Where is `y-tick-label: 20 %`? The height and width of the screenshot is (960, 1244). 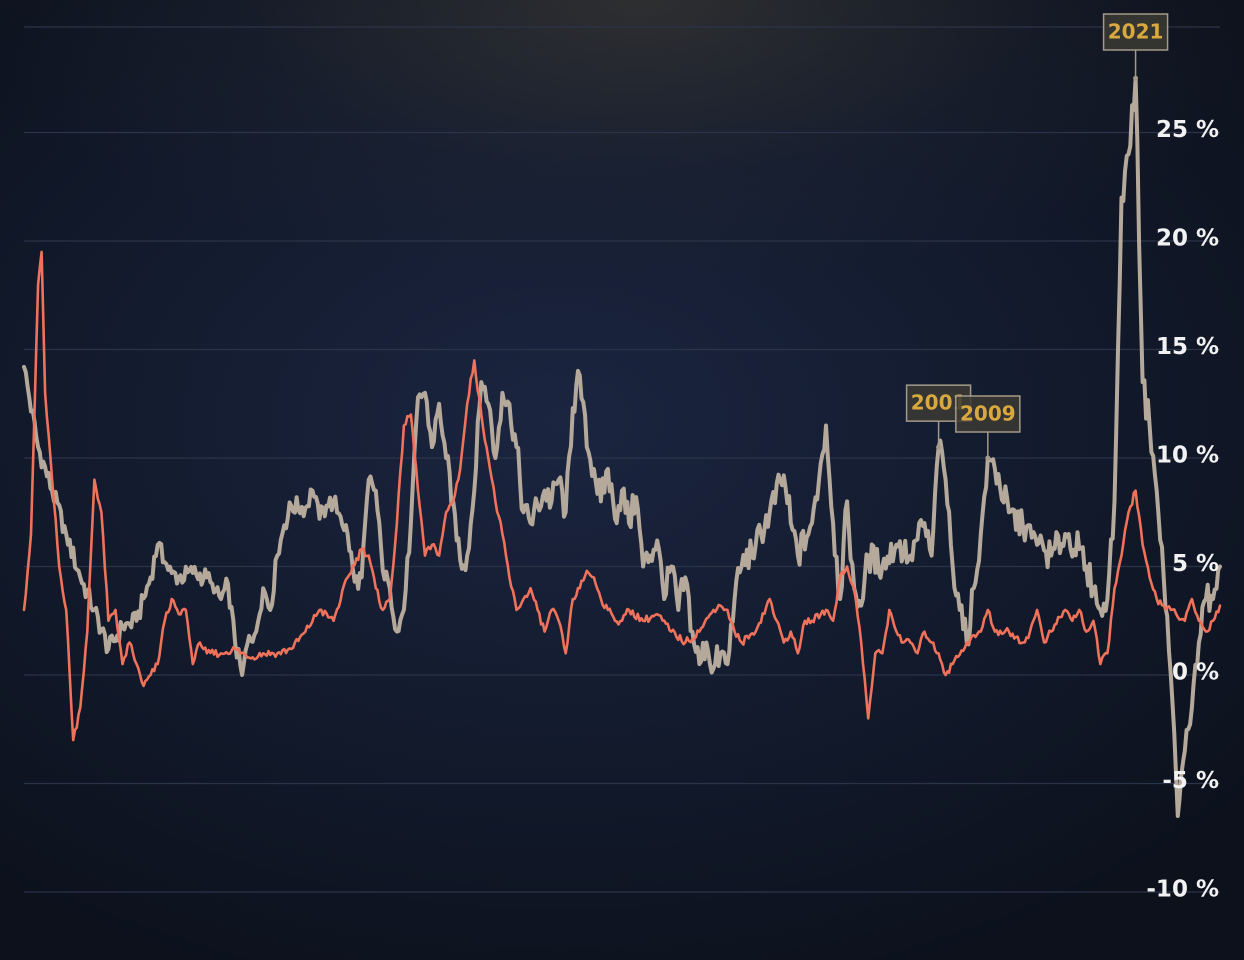 y-tick-label: 20 % is located at coordinates (1187, 239).